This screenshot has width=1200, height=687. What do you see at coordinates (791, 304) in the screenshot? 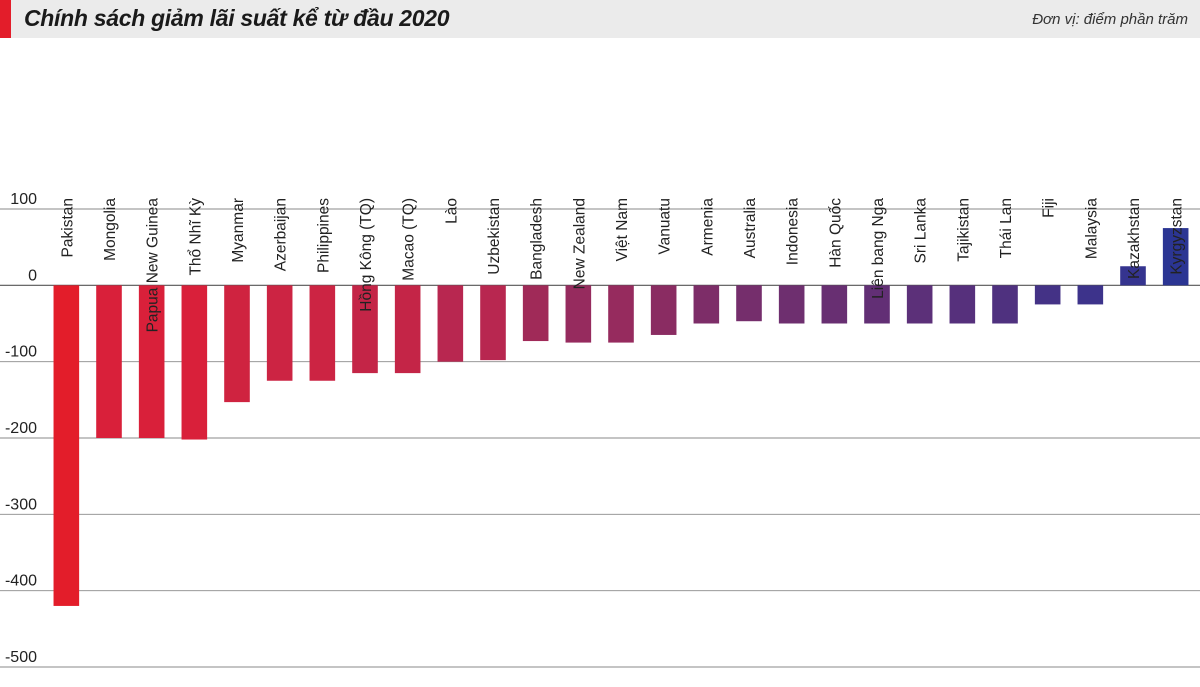
I see `bar-indonesia` at bounding box center [791, 304].